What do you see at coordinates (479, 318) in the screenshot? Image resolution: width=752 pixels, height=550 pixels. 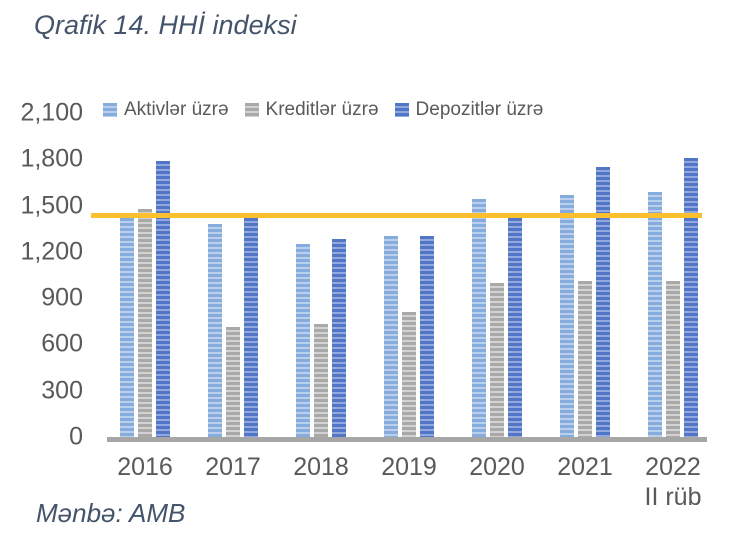 I see `bar-aktivler-2020` at bounding box center [479, 318].